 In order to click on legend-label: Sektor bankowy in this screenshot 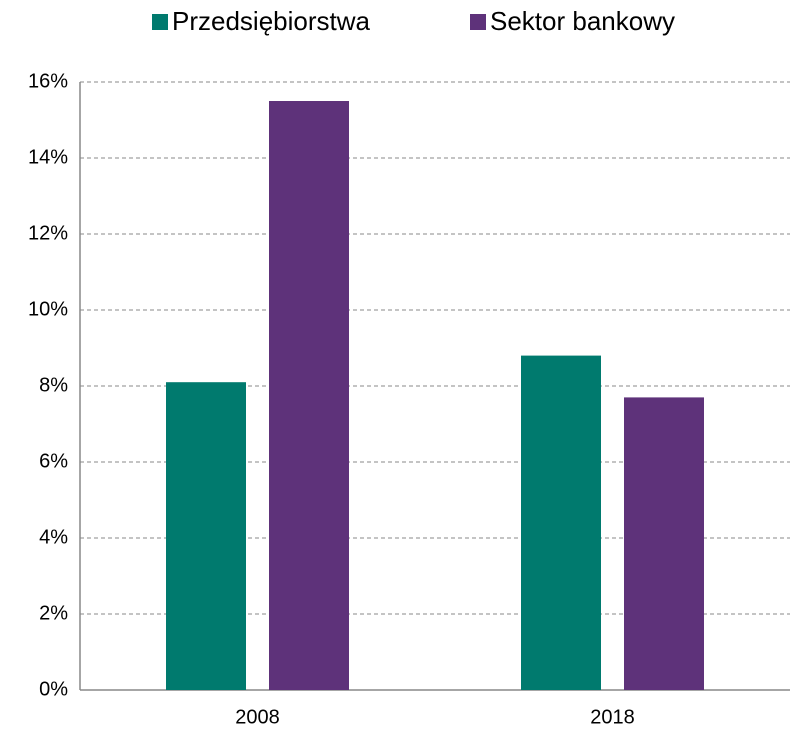, I will do `click(582, 21)`.